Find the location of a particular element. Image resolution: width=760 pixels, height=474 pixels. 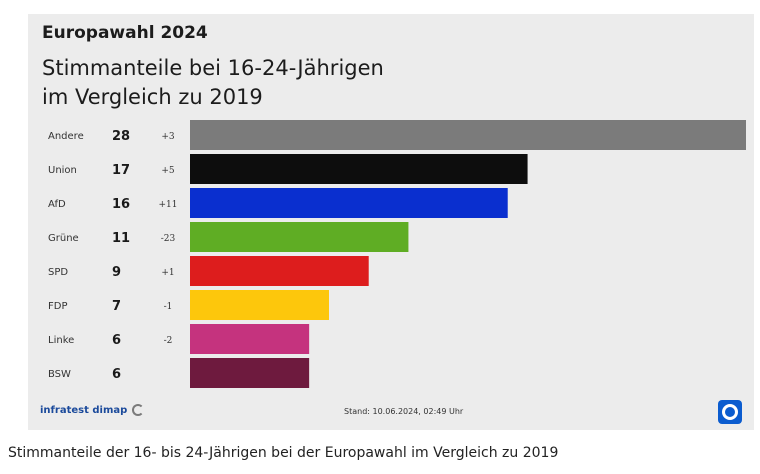

value-label-andere: 28 is located at coordinates (121, 136).